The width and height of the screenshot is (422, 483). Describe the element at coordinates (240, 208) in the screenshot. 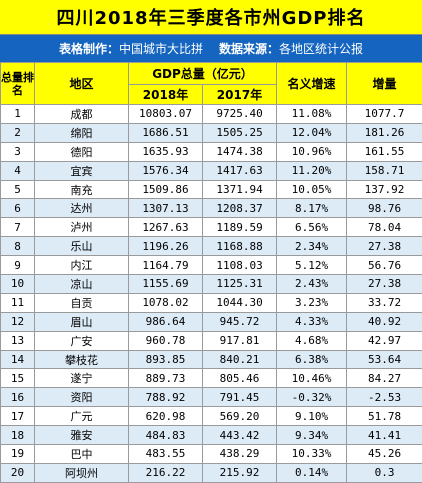

I see `gdp-2017-cell: 1208.37` at that location.